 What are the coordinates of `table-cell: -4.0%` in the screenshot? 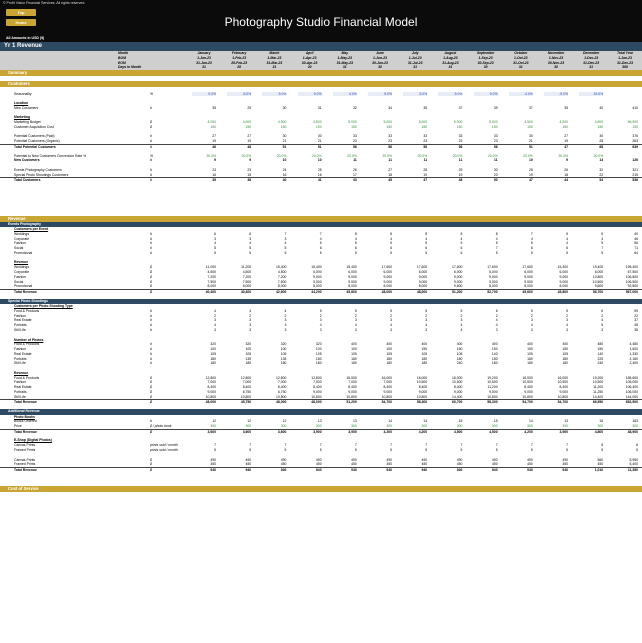 It's located at (520, 94).